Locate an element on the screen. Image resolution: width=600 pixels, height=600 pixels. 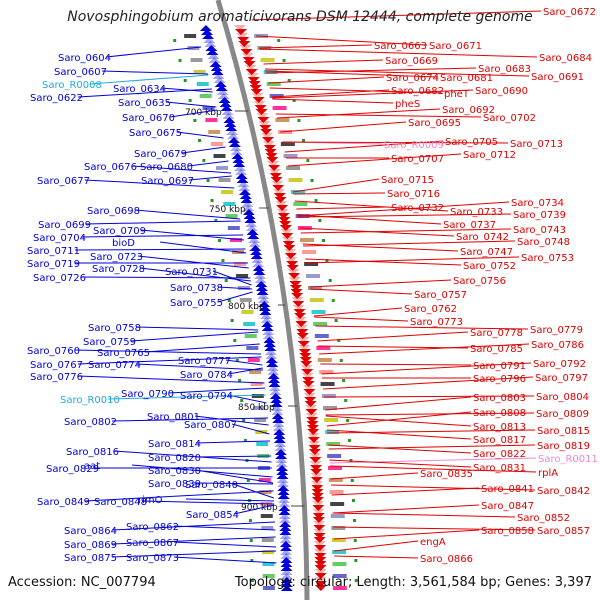
gene-label: Saro_0671 is located at coordinates (455, 46).